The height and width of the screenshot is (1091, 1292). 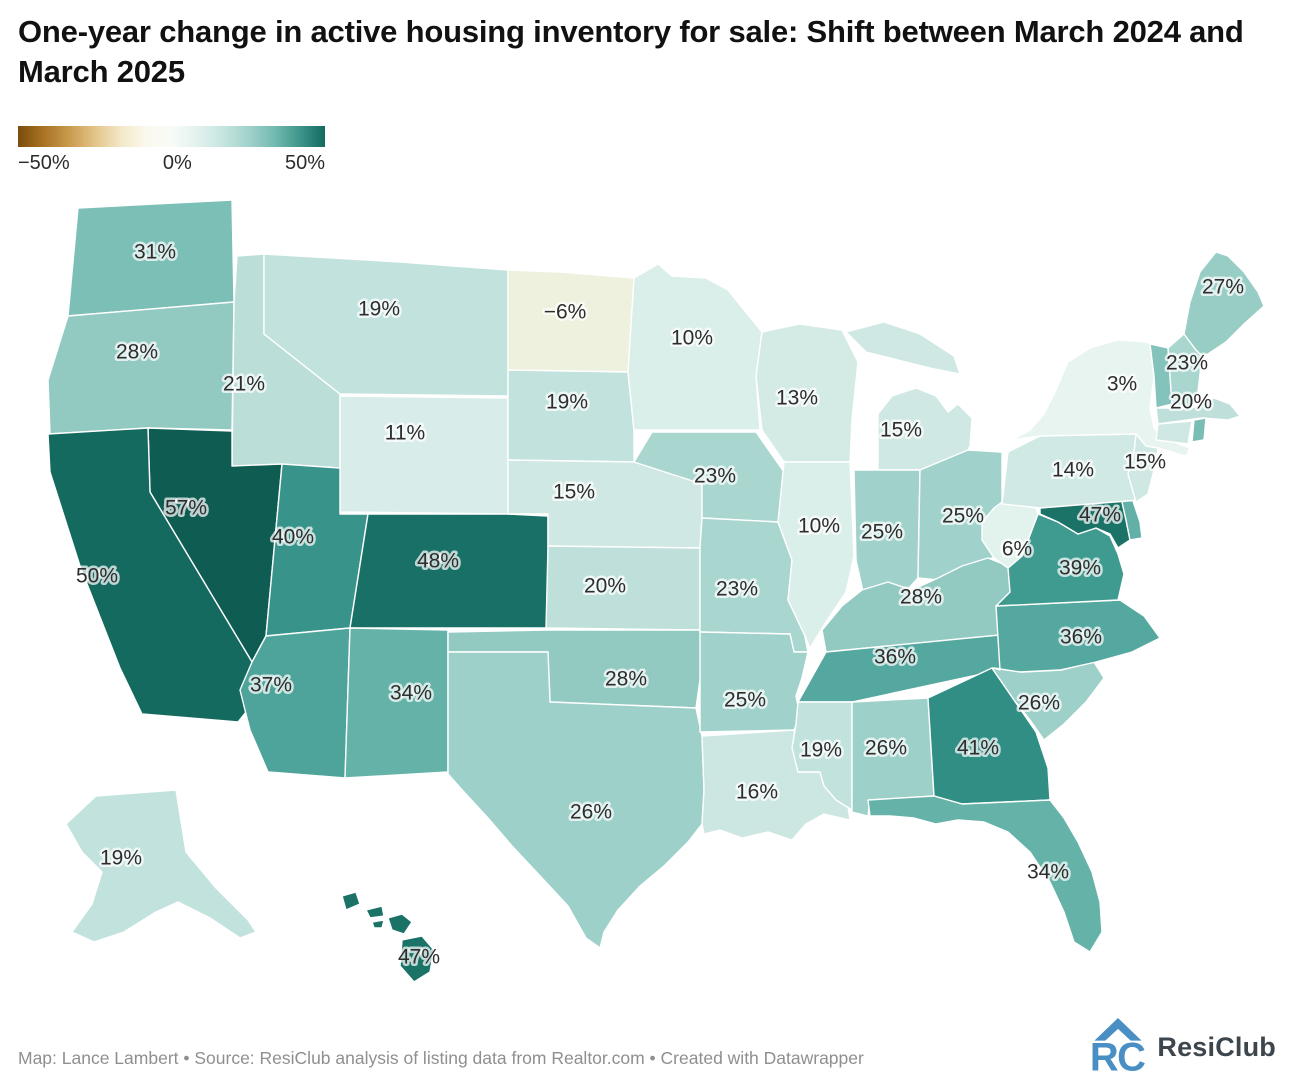 What do you see at coordinates (121, 858) in the screenshot?
I see `value-label-AK: 19%` at bounding box center [121, 858].